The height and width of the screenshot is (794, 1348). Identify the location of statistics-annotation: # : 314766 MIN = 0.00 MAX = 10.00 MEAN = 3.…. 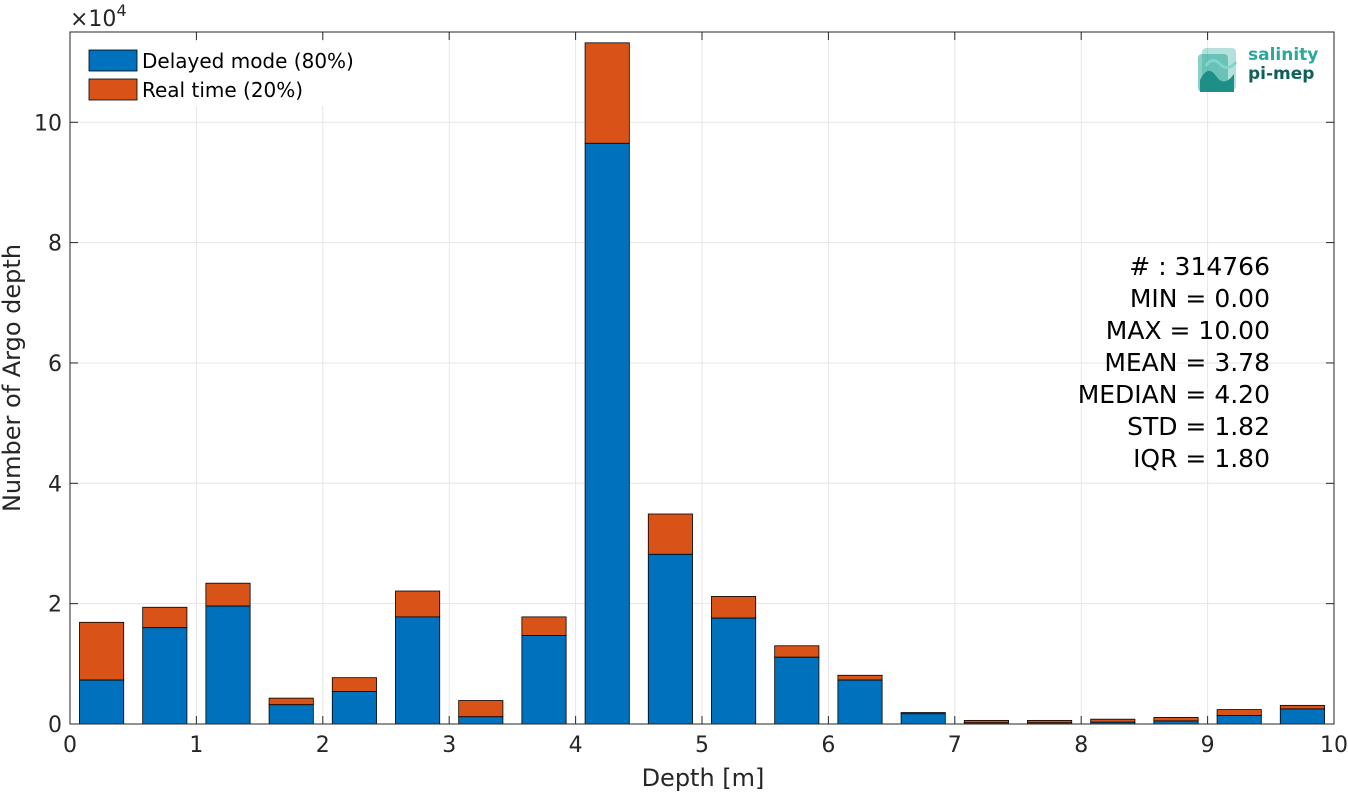
(1174, 362).